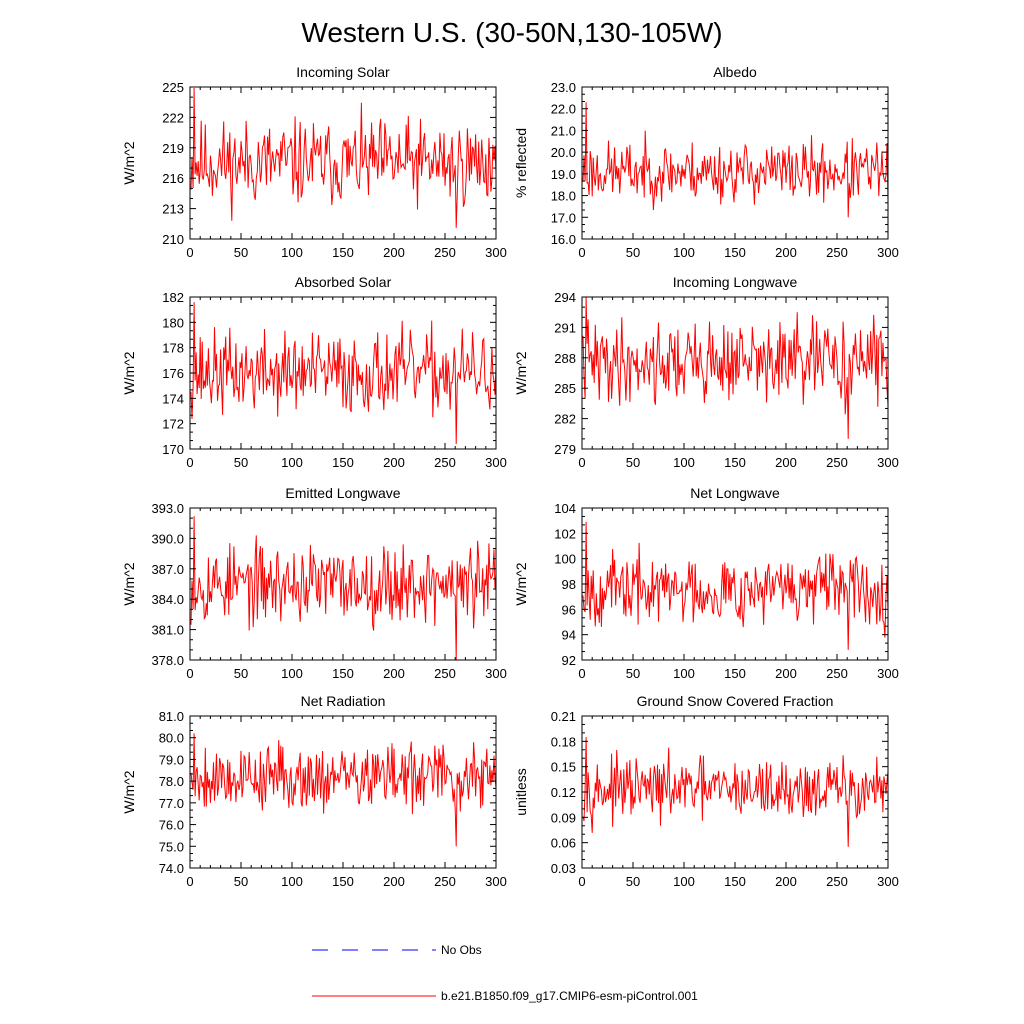 Image resolution: width=1024 pixels, height=1024 pixels. What do you see at coordinates (563, 741) in the screenshot?
I see `y-tick-label: 0.18` at bounding box center [563, 741].